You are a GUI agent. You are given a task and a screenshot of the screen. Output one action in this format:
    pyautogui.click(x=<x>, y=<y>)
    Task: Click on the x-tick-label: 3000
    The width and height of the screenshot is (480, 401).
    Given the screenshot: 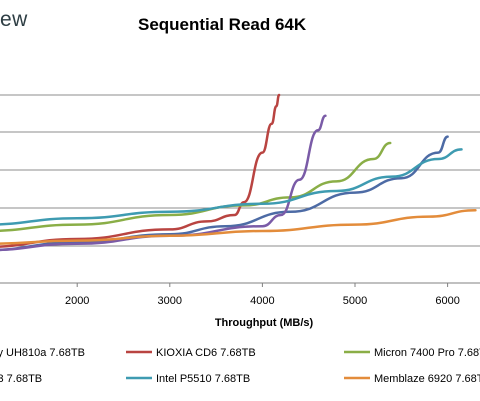 What is the action you would take?
    pyautogui.click(x=170, y=301)
    